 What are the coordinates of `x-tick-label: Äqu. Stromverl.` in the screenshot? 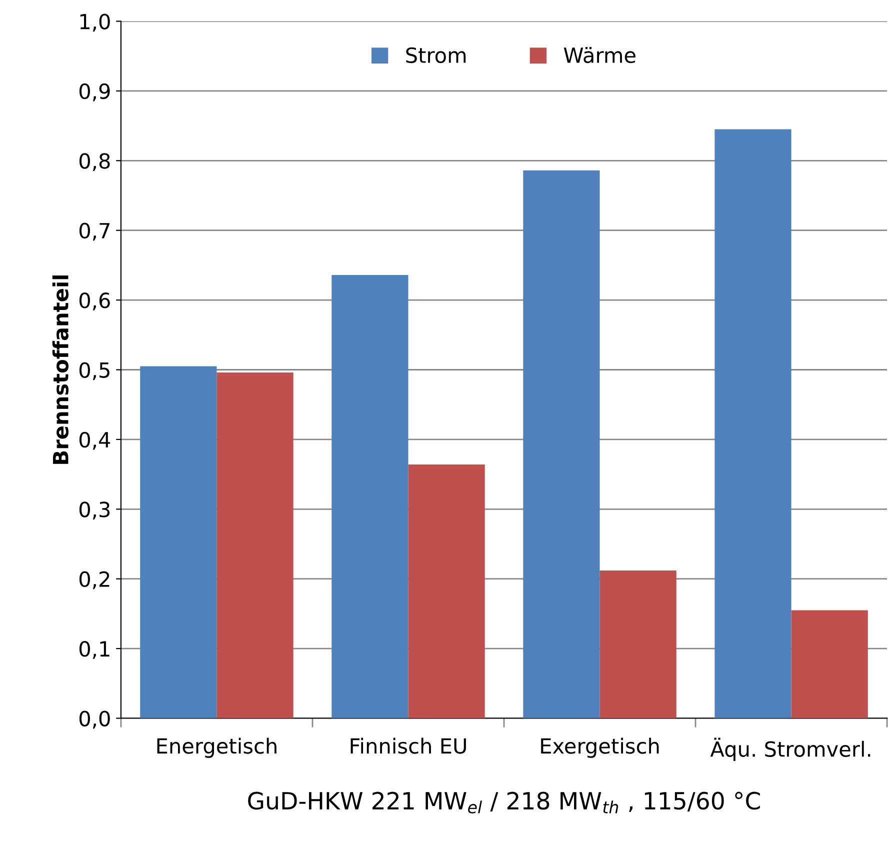 It's located at (790, 750).